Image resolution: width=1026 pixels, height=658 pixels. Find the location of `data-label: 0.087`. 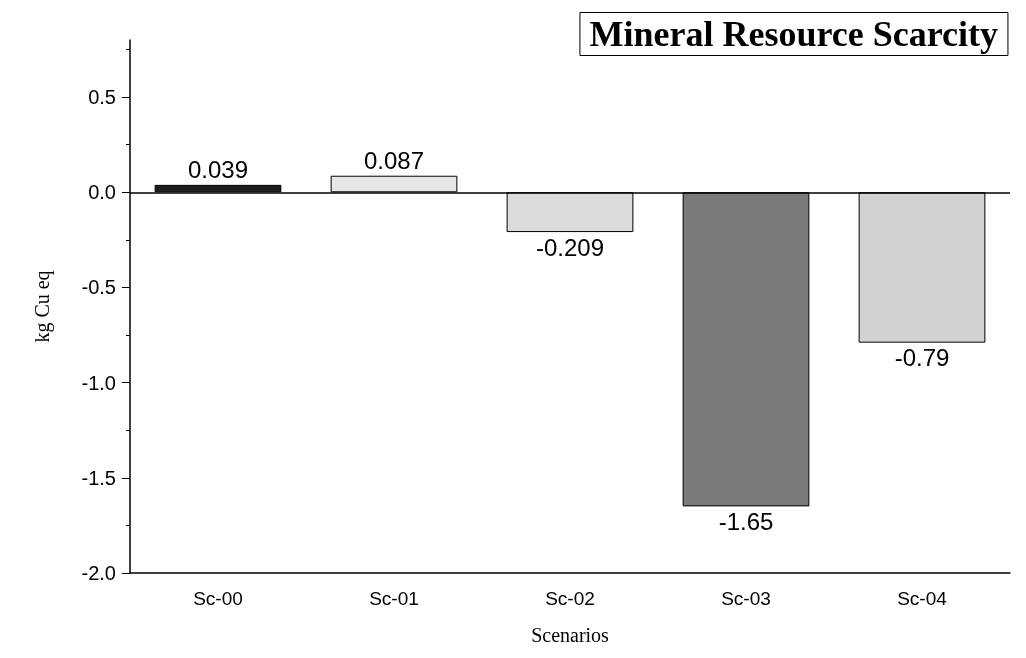

data-label: 0.087 is located at coordinates (394, 161).